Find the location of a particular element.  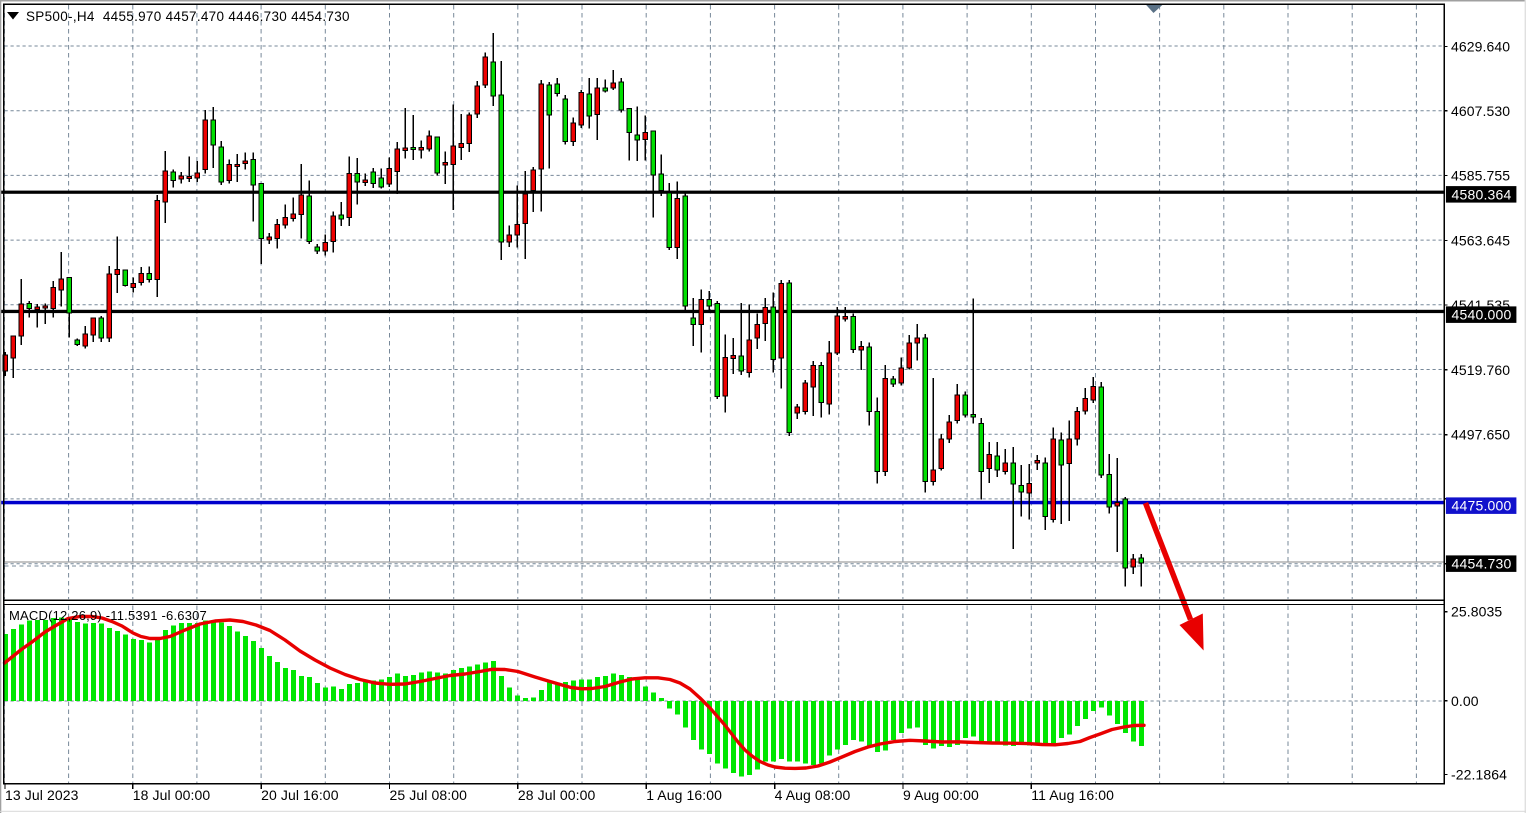

svg-text: 4607.530 is located at coordinates (1480, 111).